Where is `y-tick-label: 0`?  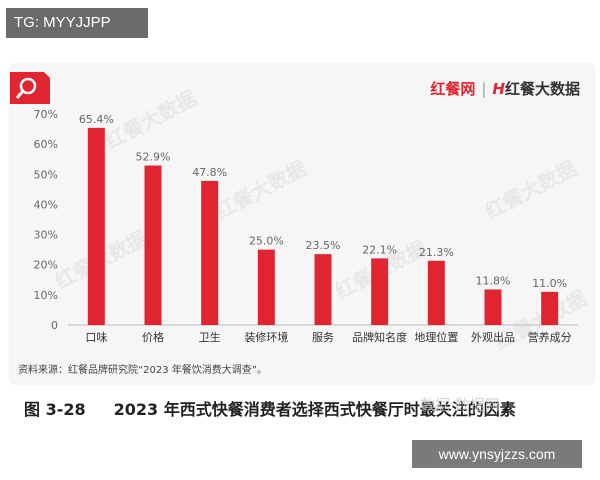
y-tick-label: 0 is located at coordinates (54, 325).